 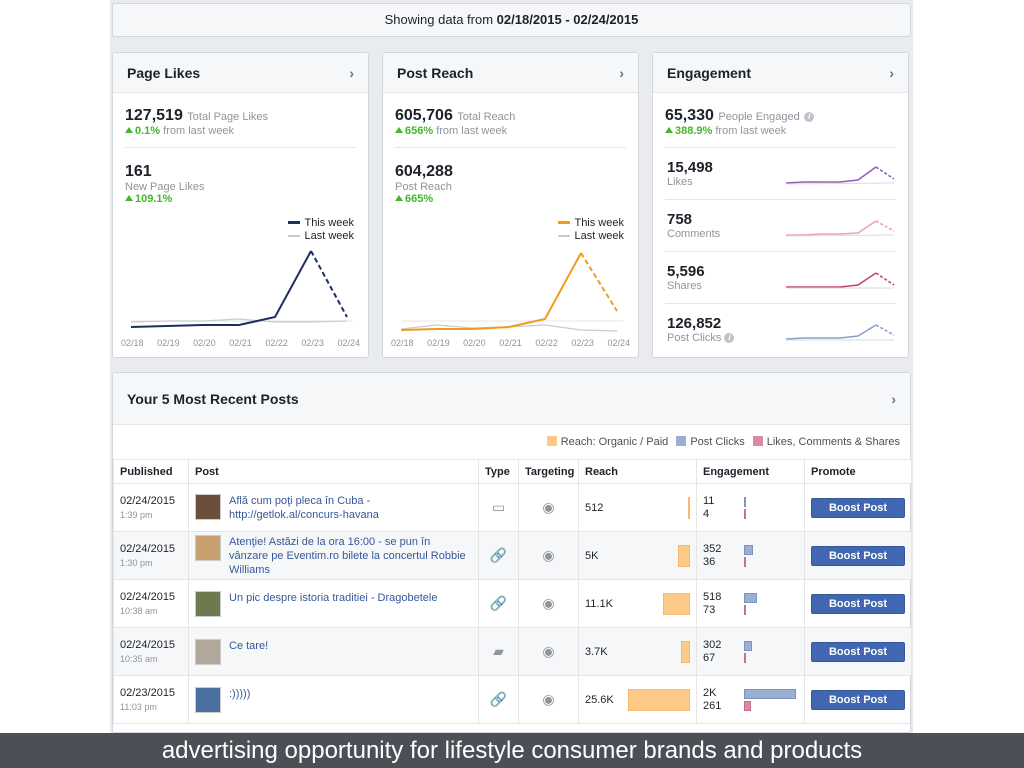 I want to click on engagement-header: Engagement ›, so click(x=780, y=73).